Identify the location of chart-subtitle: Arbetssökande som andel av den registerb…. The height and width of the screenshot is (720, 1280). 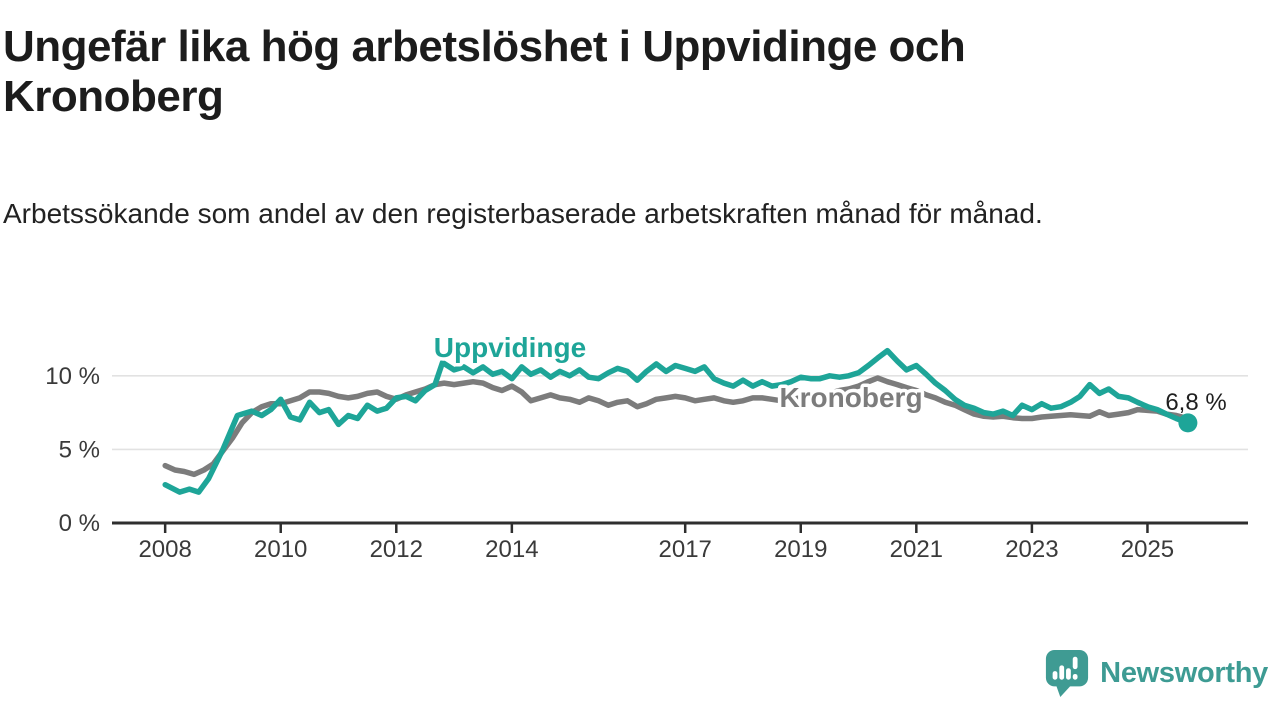
(523, 213).